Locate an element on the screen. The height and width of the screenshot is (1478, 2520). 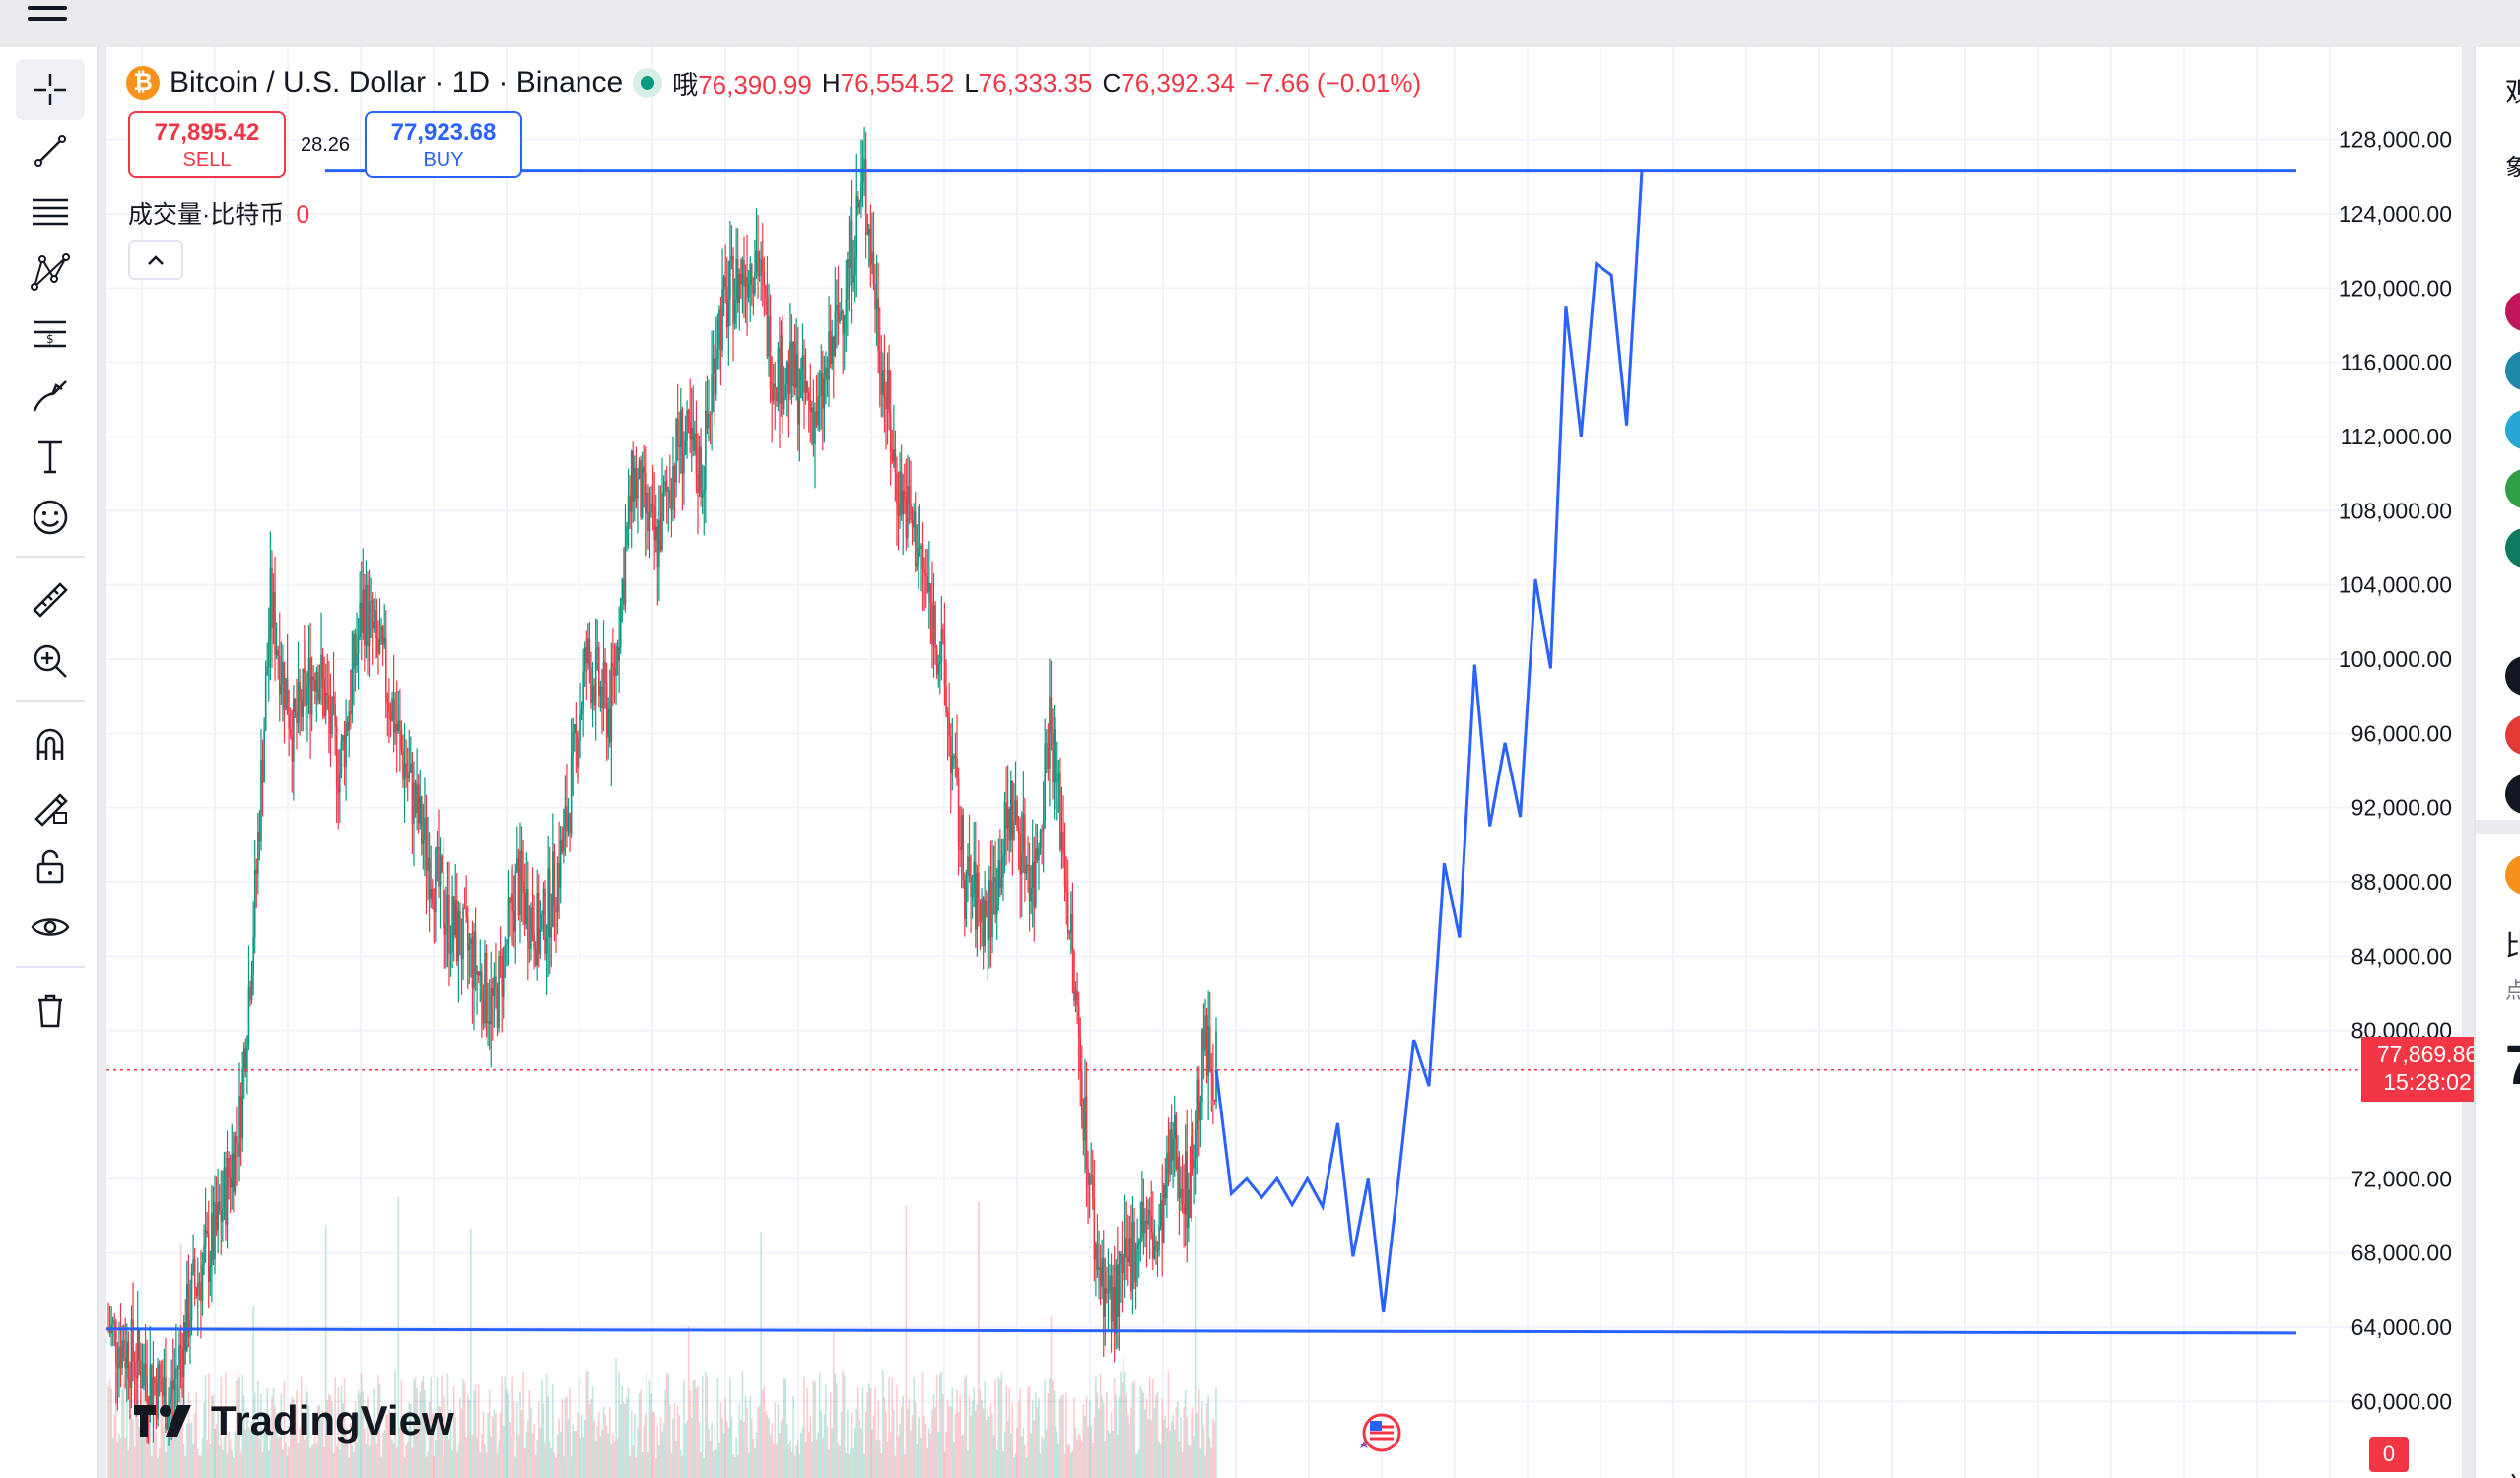
crosshair-icon is located at coordinates (50, 89).